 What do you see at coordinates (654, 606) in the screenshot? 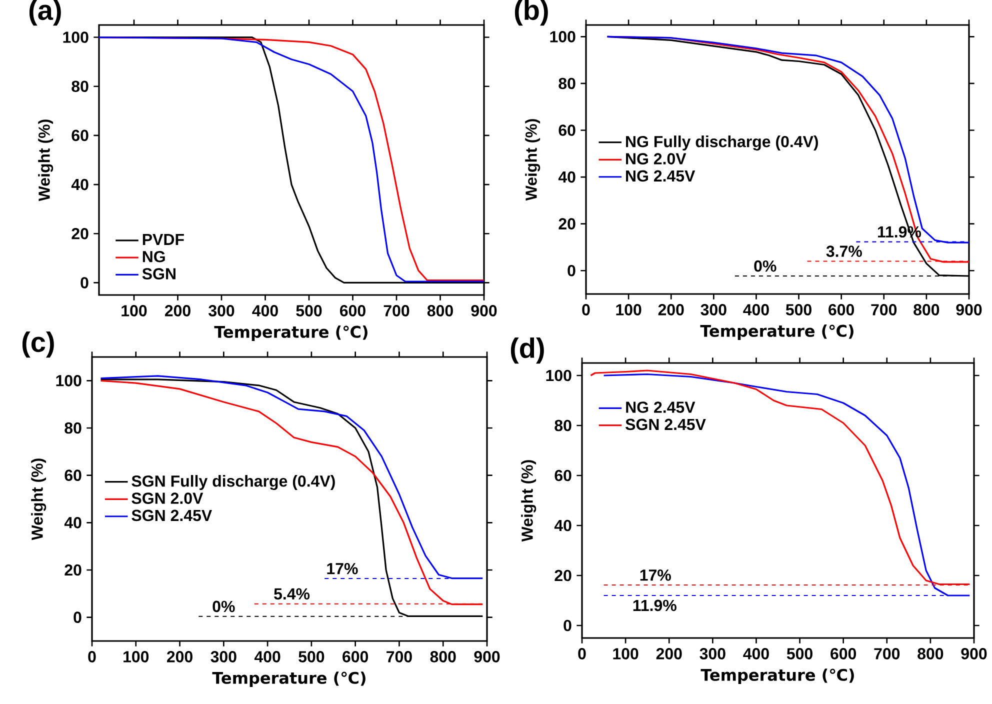
I see `annotation: 11.9%` at bounding box center [654, 606].